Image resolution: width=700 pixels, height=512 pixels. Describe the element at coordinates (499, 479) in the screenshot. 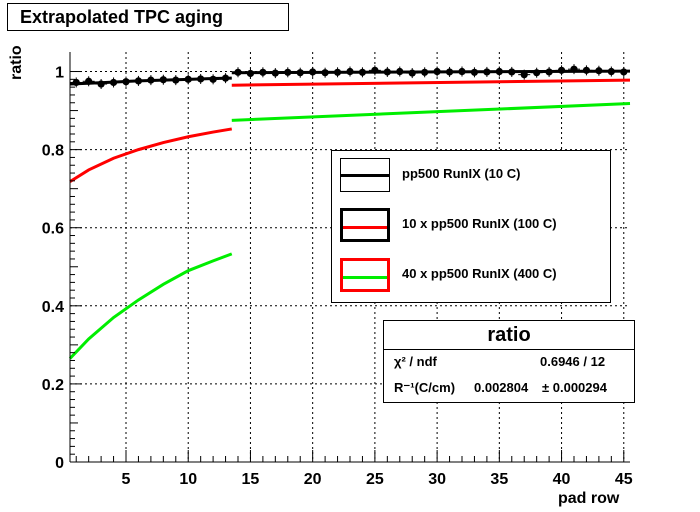

I see `x-tick-label: 35` at that location.